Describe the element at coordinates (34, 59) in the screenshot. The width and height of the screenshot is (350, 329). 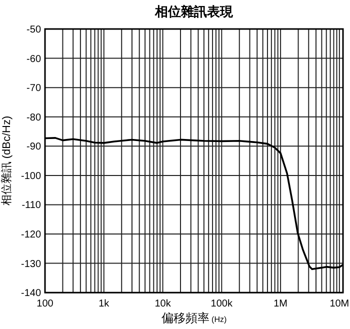
I see `y-tick-label: -60` at that location.